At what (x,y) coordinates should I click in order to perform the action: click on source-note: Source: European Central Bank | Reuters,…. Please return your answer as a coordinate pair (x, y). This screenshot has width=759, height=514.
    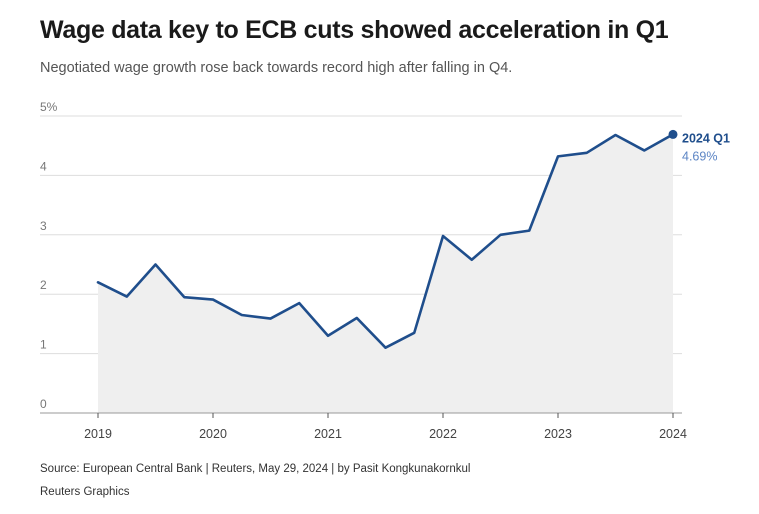
    Looking at the image, I should click on (255, 469).